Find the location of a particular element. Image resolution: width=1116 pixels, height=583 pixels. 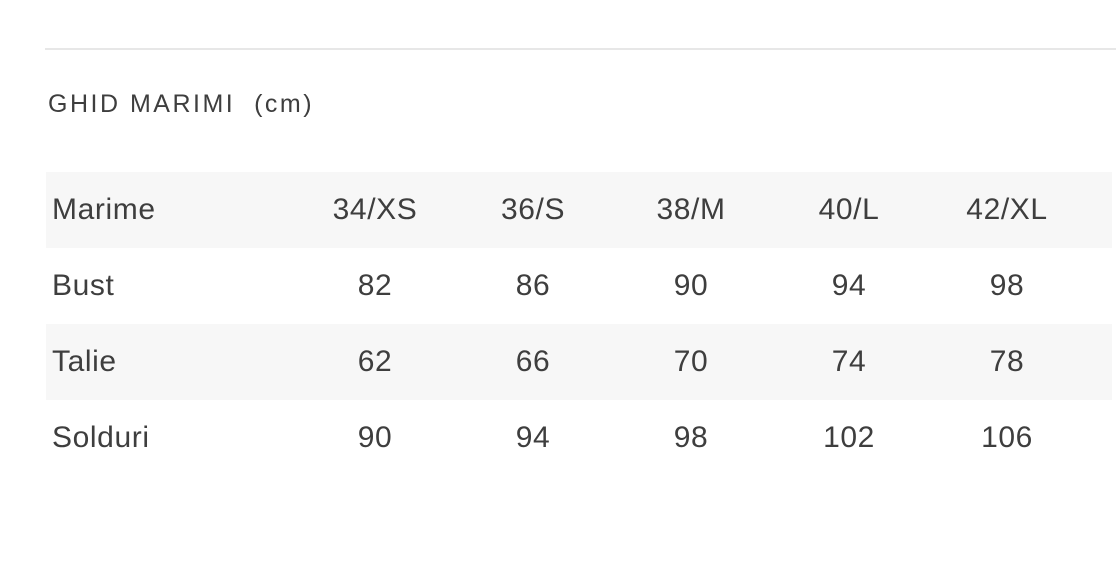

header-cell-size-38m: 38/M is located at coordinates (691, 209).